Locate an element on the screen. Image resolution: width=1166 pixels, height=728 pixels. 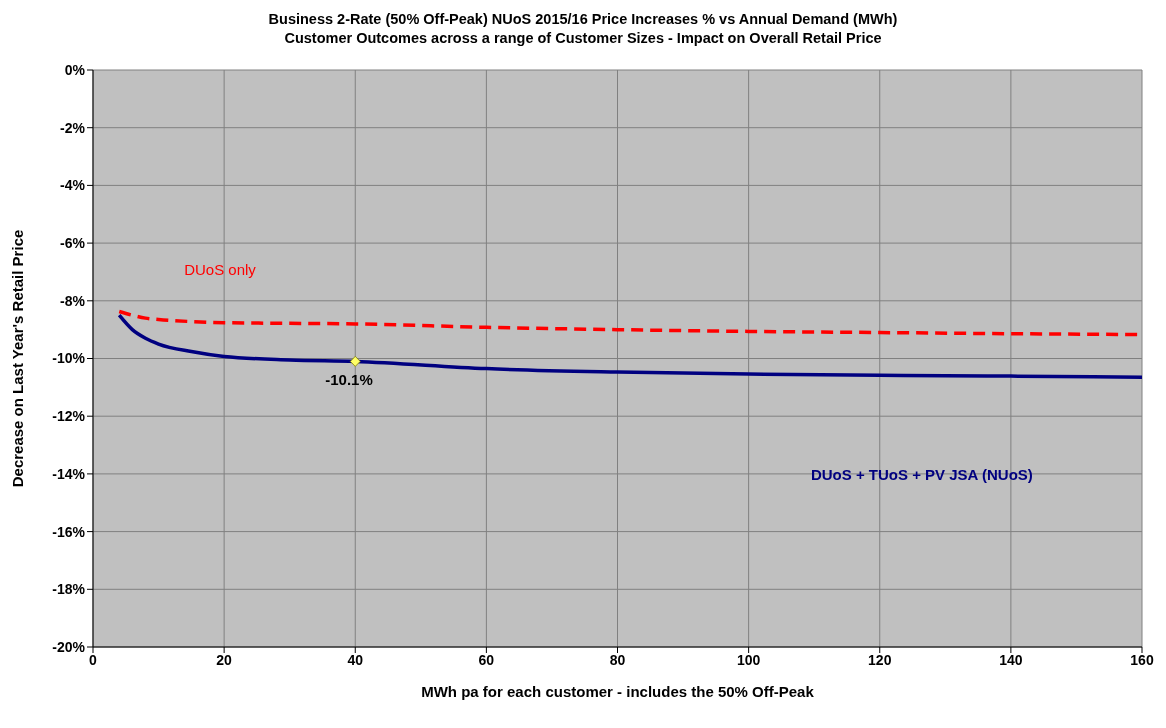
y-tick-label: -2% is located at coordinates (73, 127).